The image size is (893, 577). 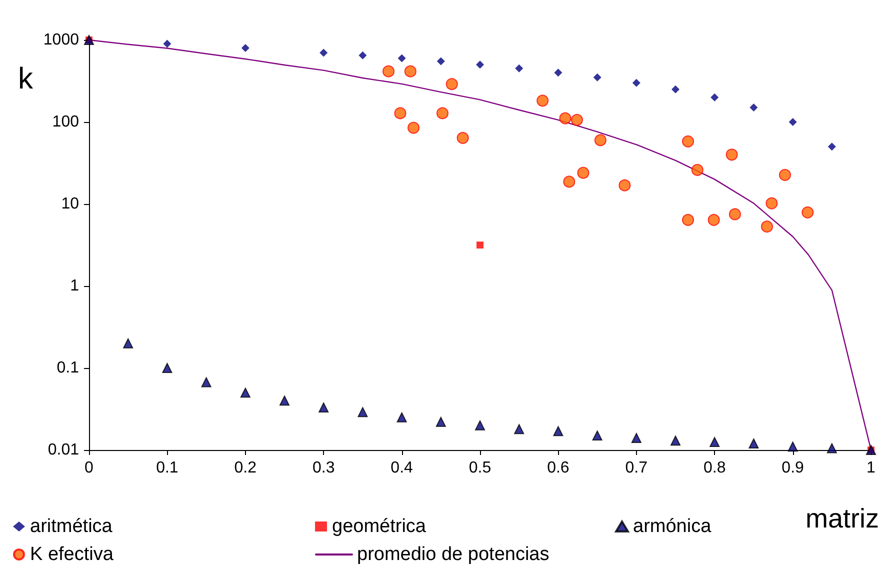 I want to click on legend-label: aritmética, so click(x=71, y=526).